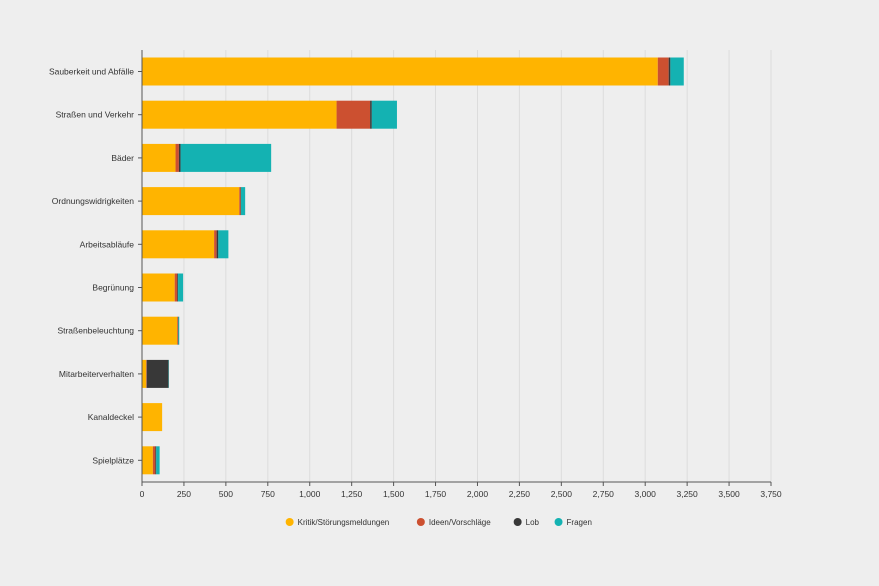 The width and height of the screenshot is (879, 586). I want to click on category-label: Begrünung, so click(113, 288).